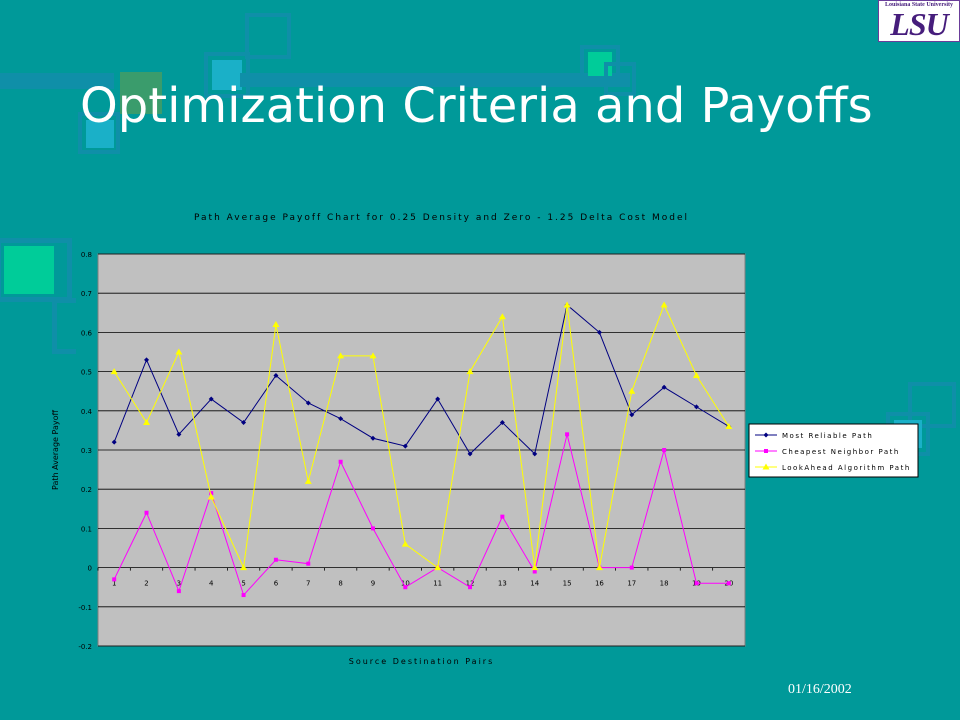 The height and width of the screenshot is (720, 960). I want to click on x-tick-label: 17, so click(631, 584).